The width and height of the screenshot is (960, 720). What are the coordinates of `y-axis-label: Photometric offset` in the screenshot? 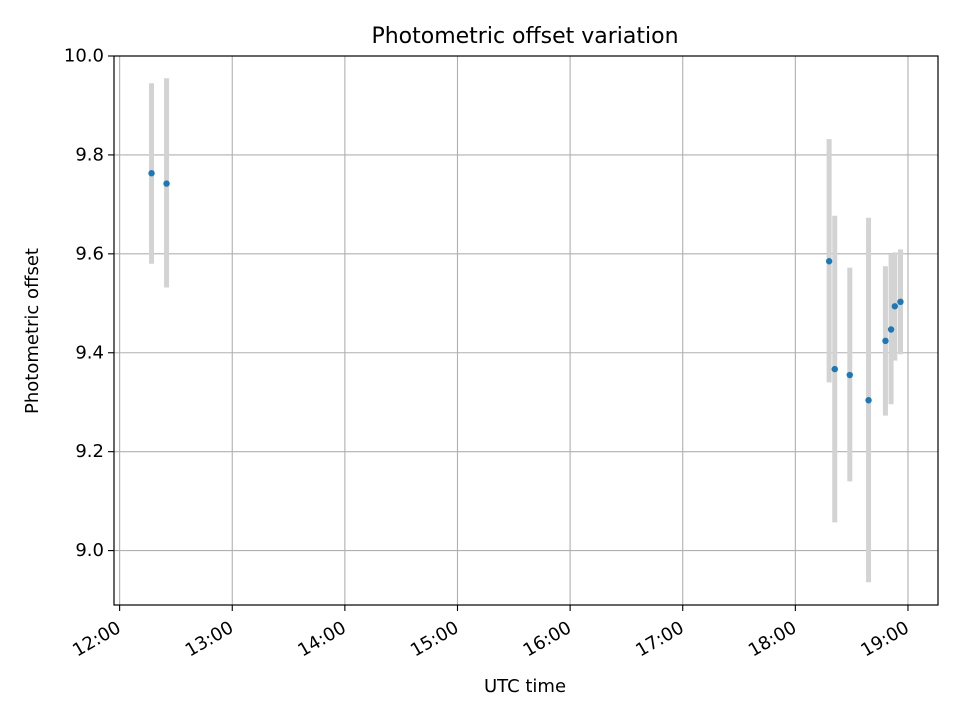 It's located at (32, 331).